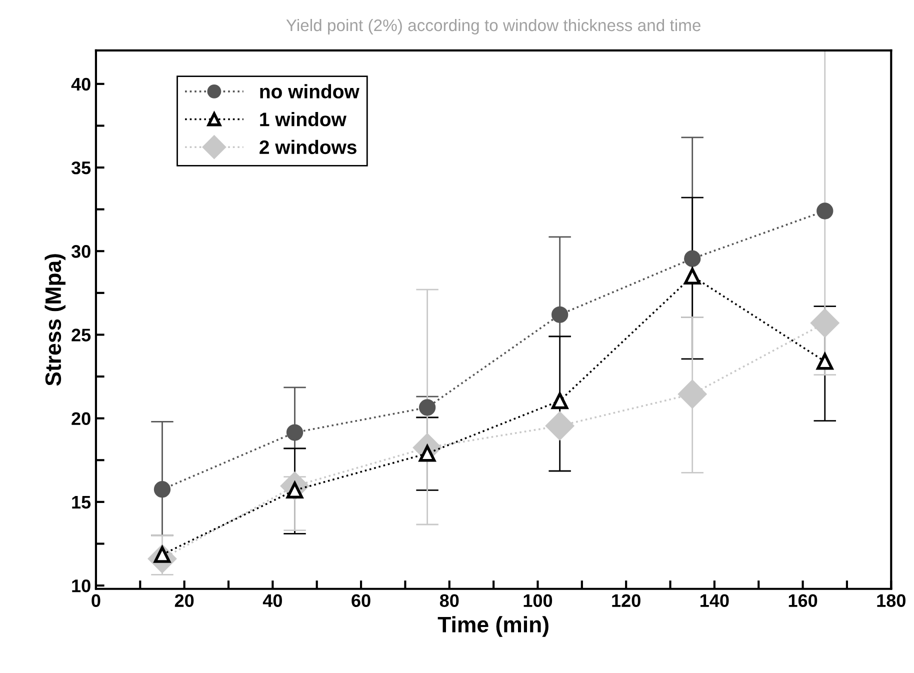 This screenshot has height=673, width=914. Describe the element at coordinates (55, 320) in the screenshot. I see `y-axis-title: Stress (Mpa)` at that location.